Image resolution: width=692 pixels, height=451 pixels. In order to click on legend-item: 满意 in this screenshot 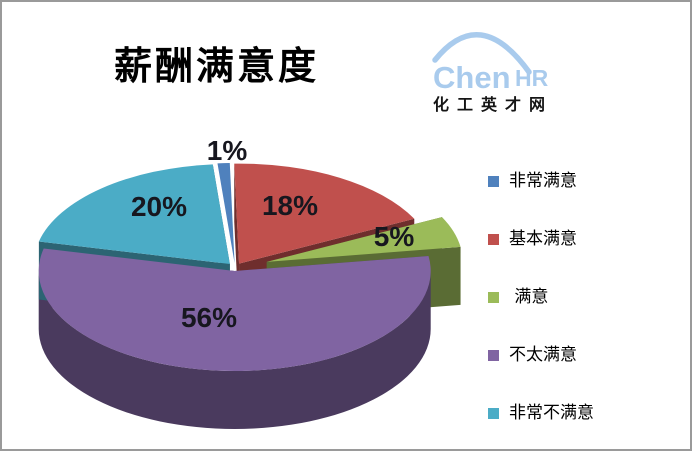, I will do `click(541, 317)`.